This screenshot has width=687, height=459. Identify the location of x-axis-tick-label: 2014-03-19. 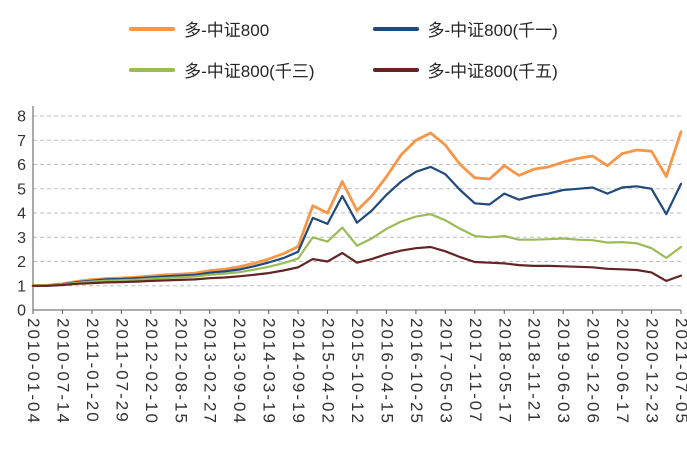
(269, 371).